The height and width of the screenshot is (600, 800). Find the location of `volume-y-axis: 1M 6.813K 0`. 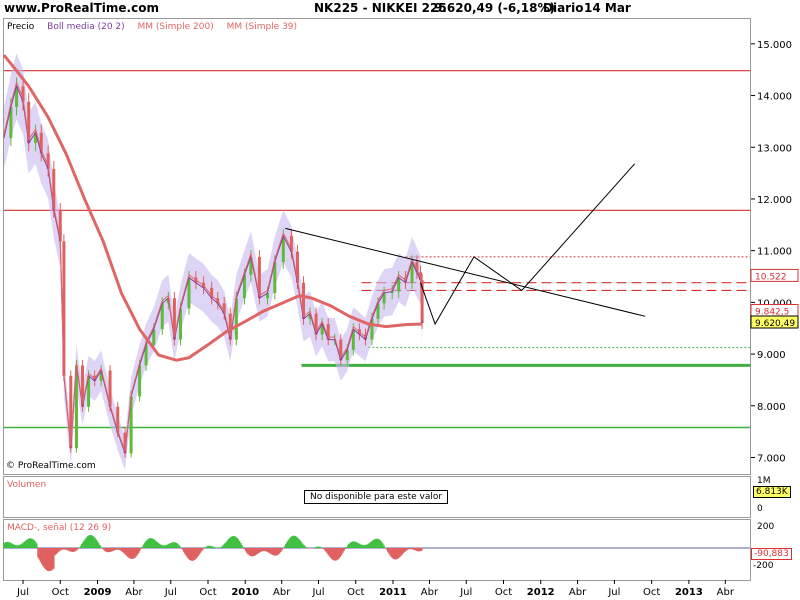

volume-y-axis: 1M 6.813K 0 is located at coordinates (775, 496).